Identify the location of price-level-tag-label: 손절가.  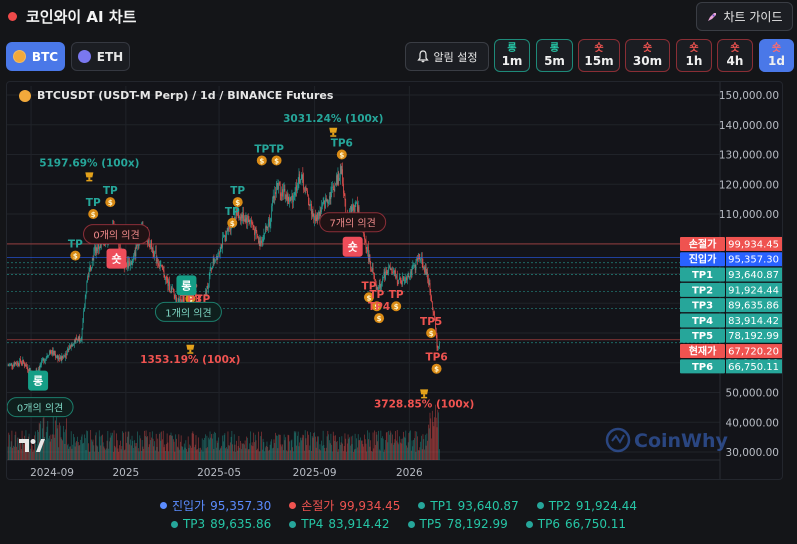
(703, 243).